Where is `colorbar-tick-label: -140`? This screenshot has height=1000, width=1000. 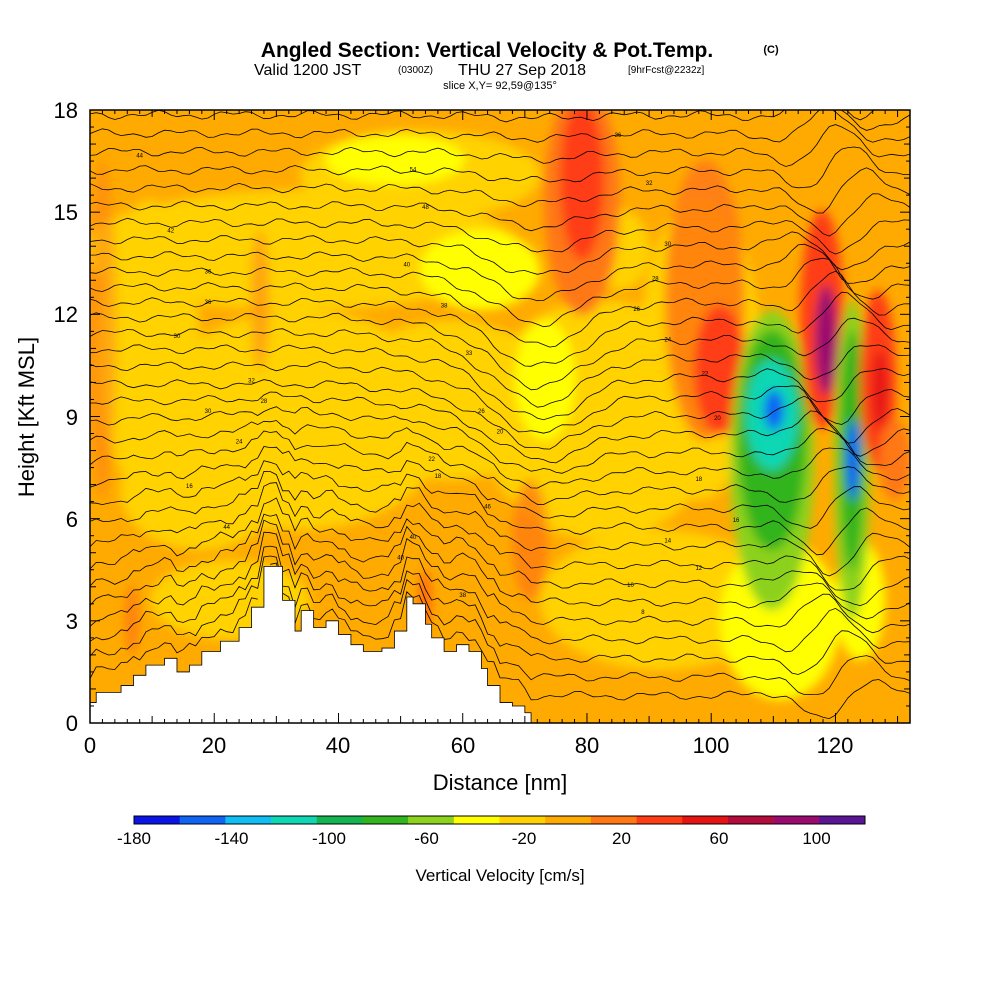 colorbar-tick-label: -140 is located at coordinates (231, 838).